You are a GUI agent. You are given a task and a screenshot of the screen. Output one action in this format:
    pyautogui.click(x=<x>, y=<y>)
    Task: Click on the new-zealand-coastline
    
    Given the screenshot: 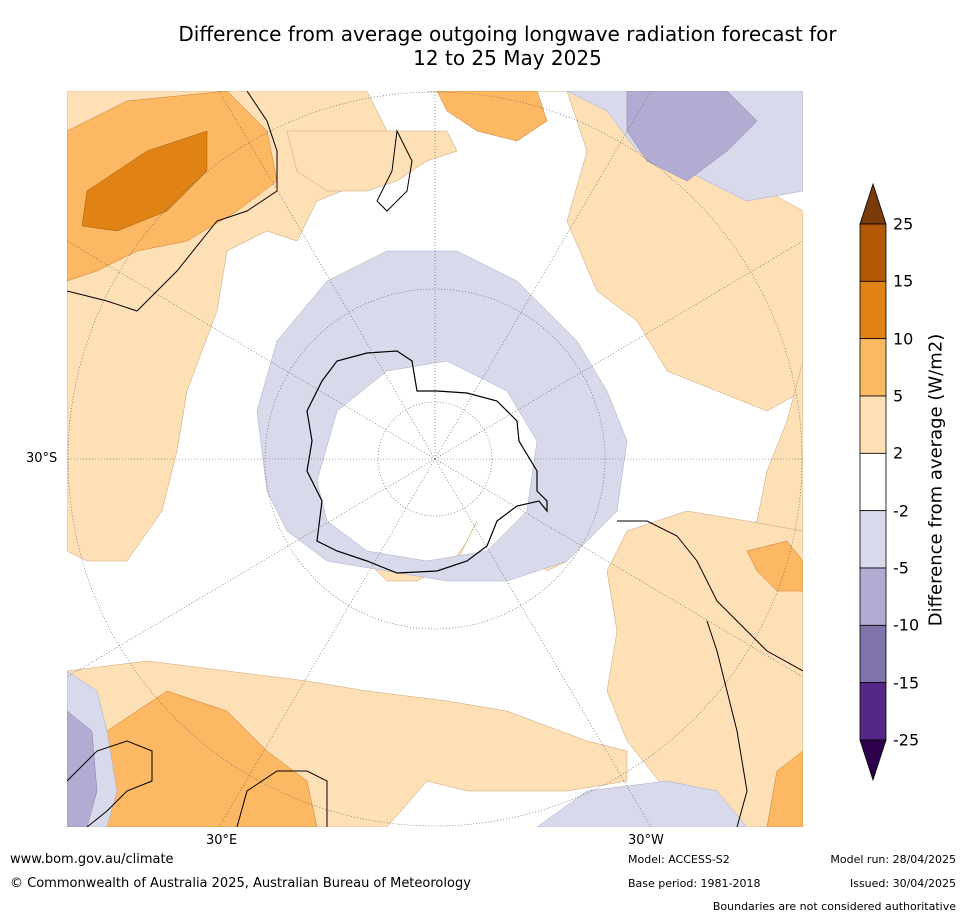 What is the action you would take?
    pyautogui.click(x=394, y=170)
    